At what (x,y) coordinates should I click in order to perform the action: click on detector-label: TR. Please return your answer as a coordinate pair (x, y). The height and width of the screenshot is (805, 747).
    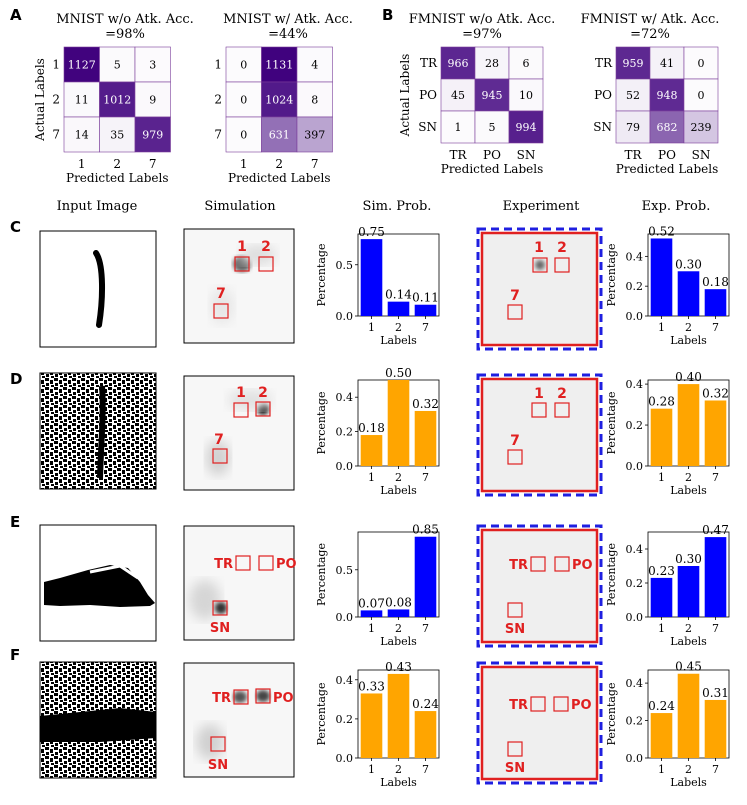
    Looking at the image, I should click on (221, 698).